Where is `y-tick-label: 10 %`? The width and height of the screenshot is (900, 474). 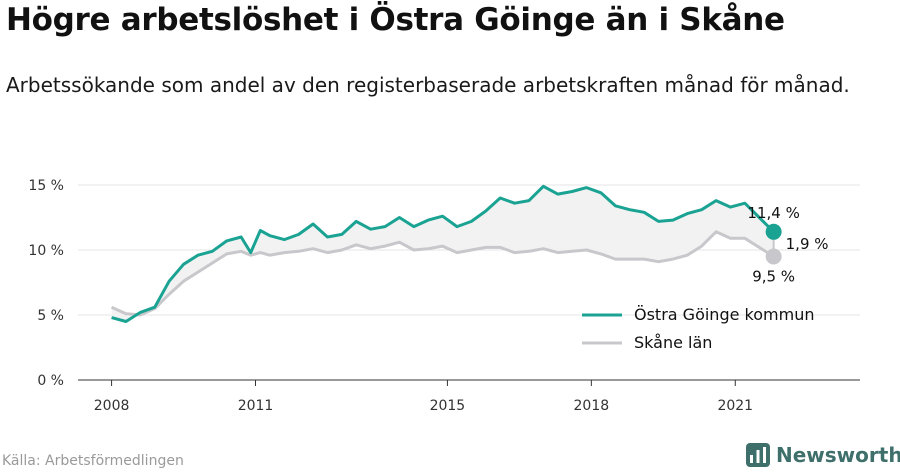 y-tick-label: 10 % is located at coordinates (46, 251).